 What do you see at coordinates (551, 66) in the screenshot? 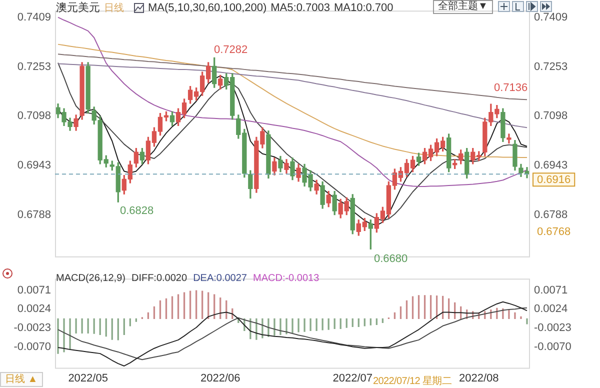
I see `y2-tick-label: 0.7253` at bounding box center [551, 66].